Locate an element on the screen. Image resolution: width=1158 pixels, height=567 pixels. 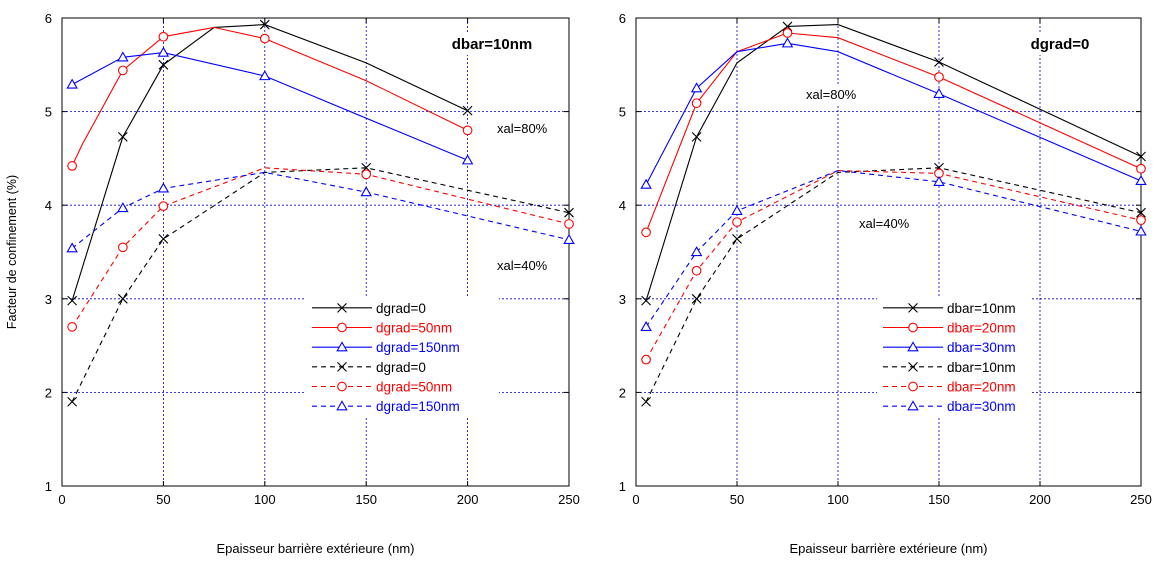
title-background is located at coordinates (1060, 43).